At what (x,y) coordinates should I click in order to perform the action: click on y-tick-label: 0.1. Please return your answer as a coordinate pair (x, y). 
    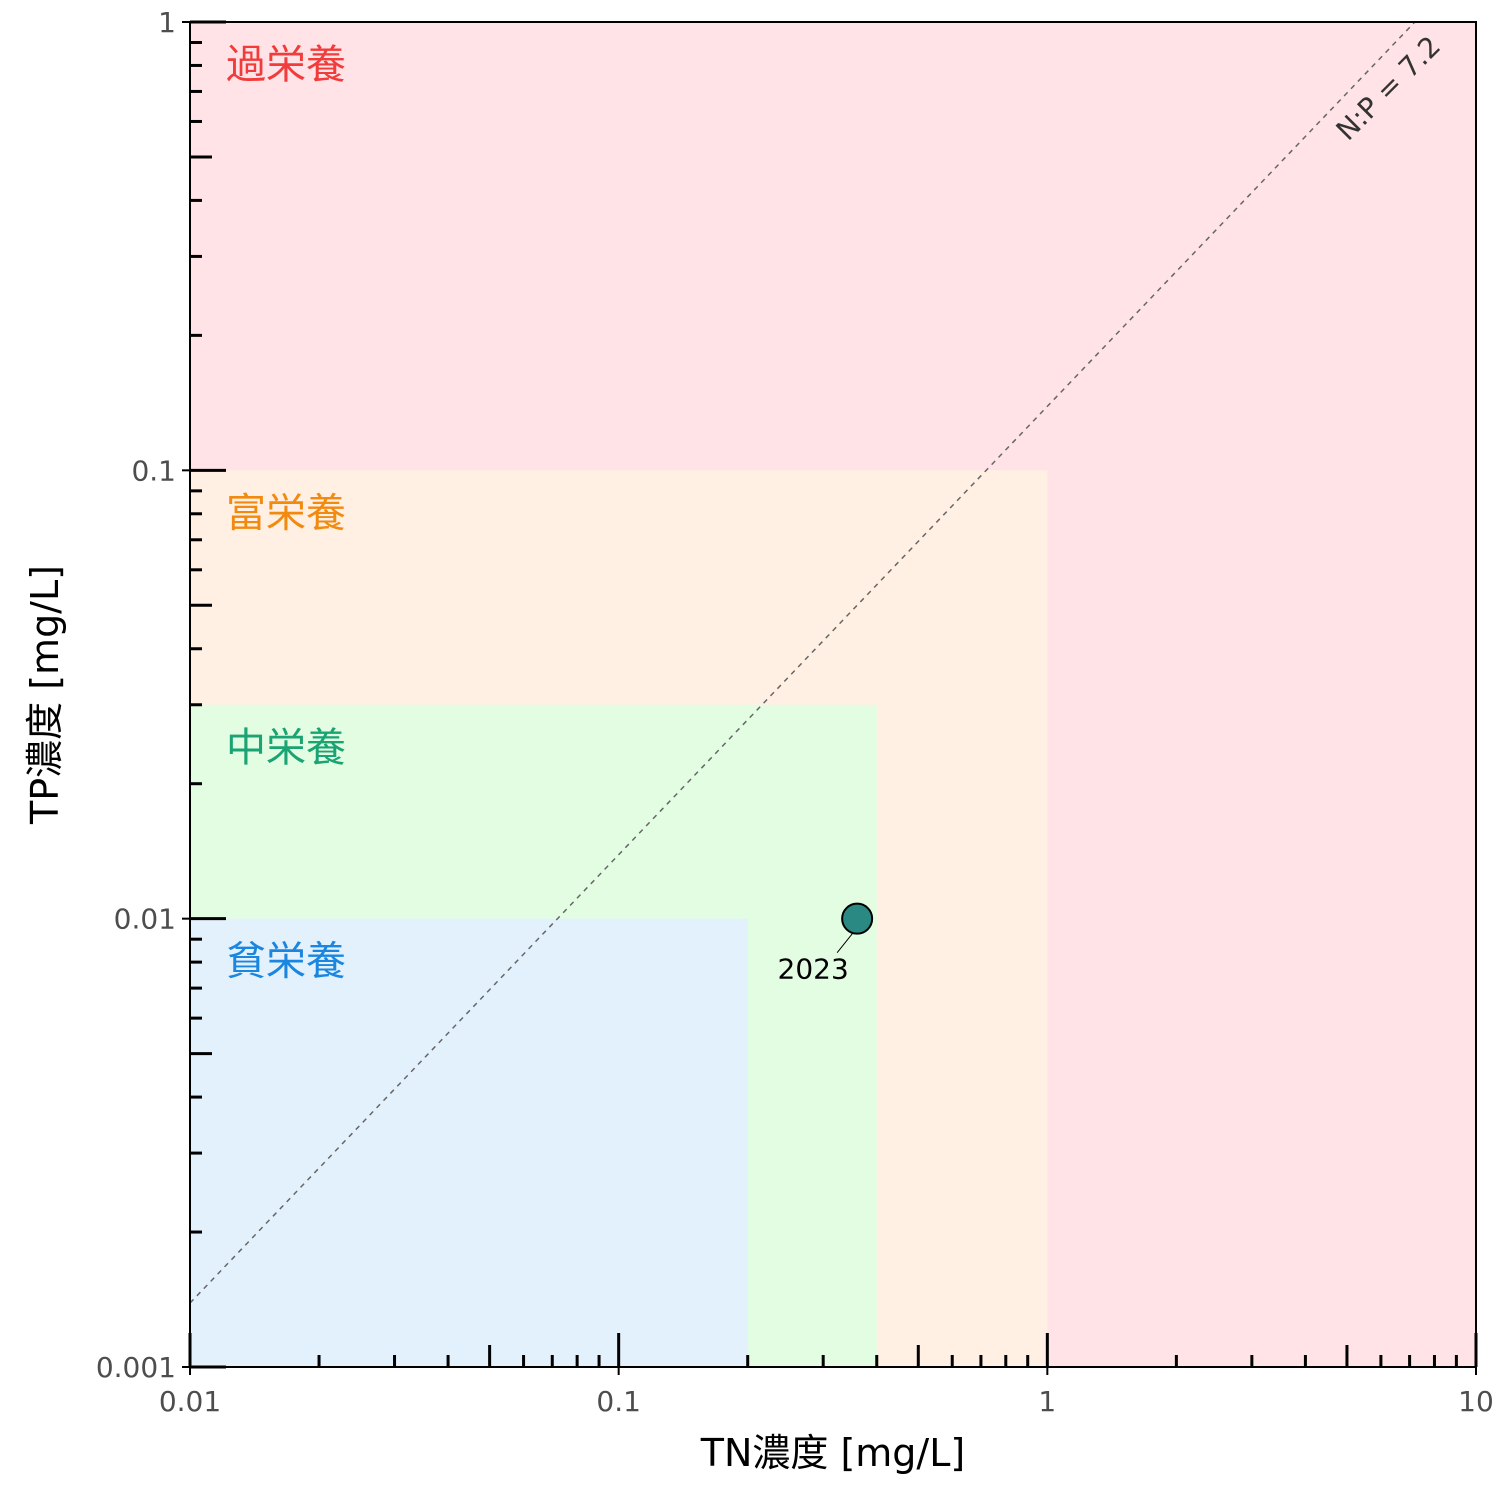
    Looking at the image, I should click on (153, 470).